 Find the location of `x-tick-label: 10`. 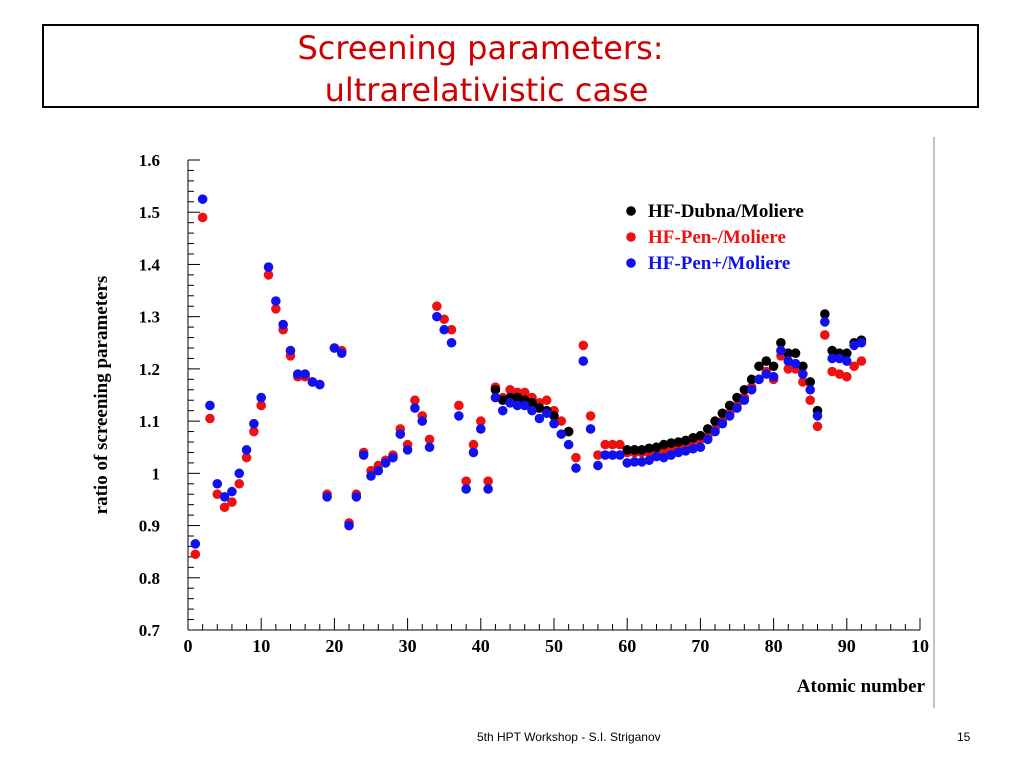

x-tick-label: 10 is located at coordinates (920, 646).